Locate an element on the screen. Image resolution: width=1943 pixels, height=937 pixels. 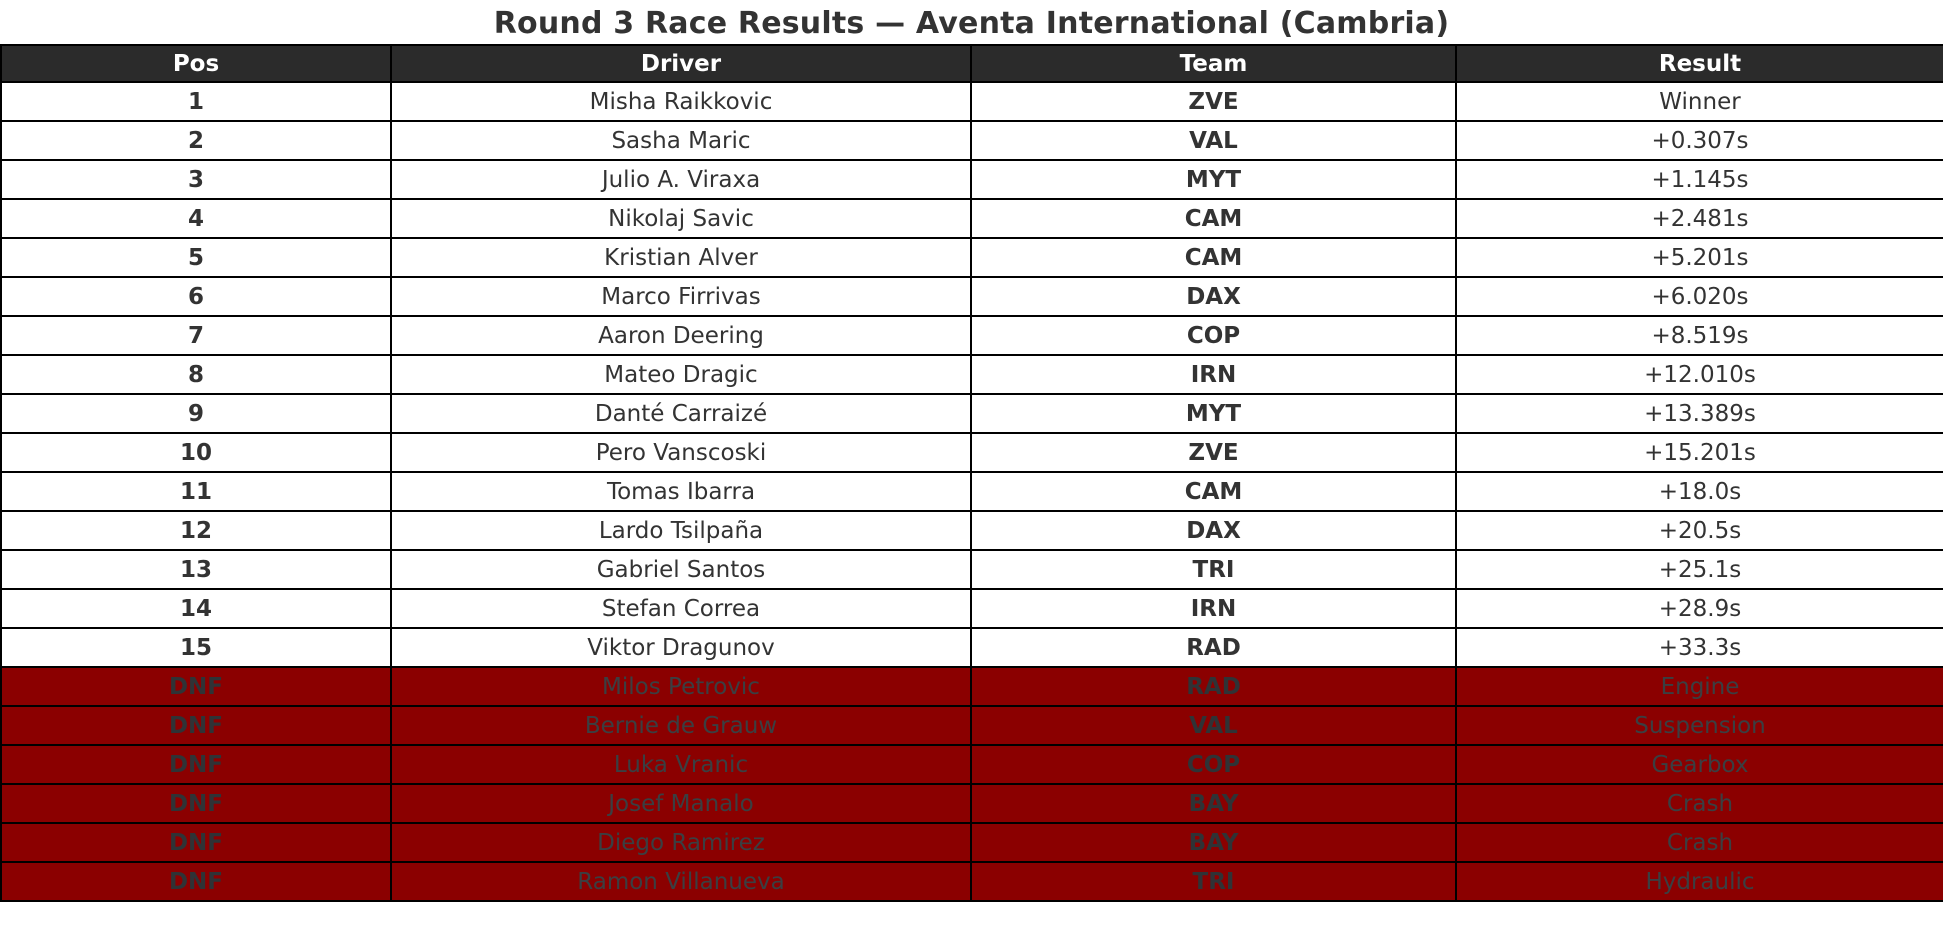
cell-pos: 14 is located at coordinates (196, 608).